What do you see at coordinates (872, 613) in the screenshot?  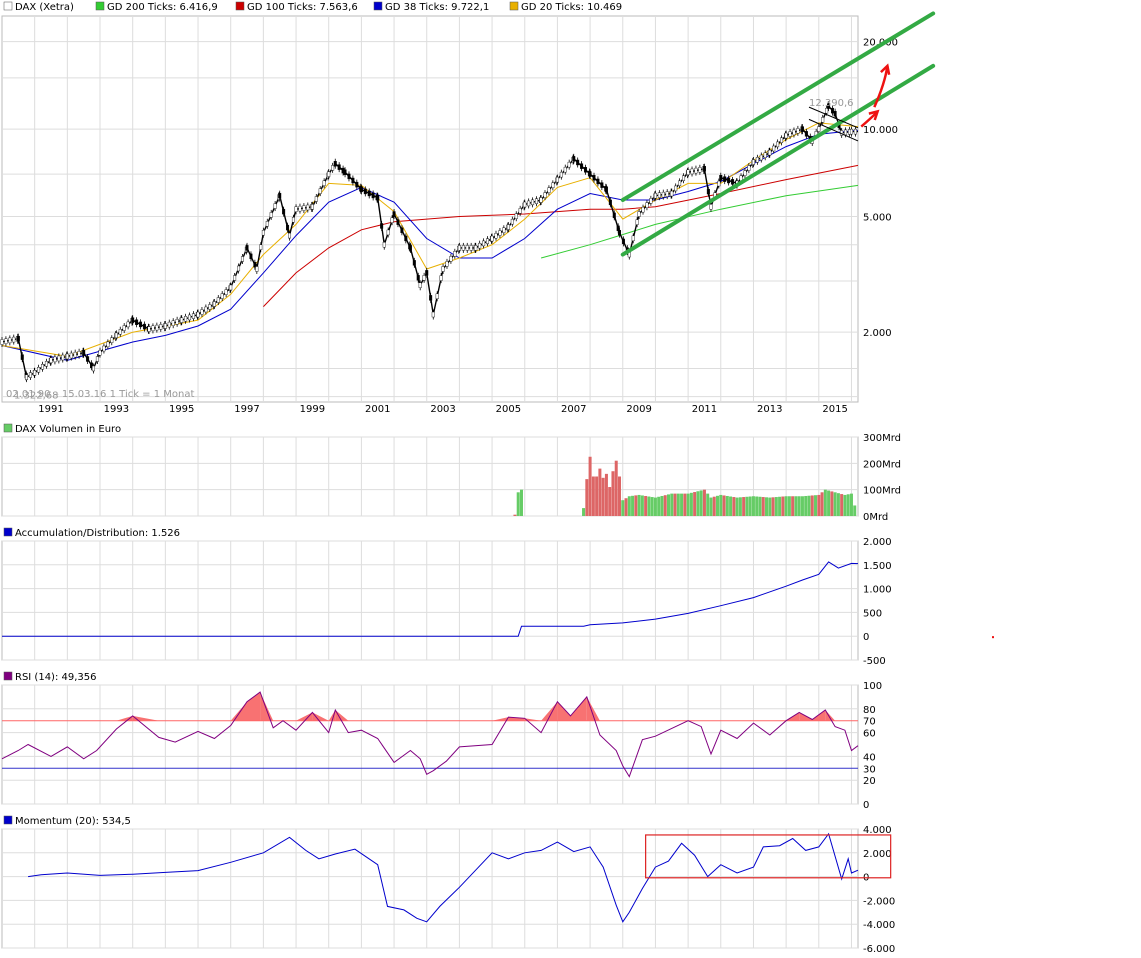 I see `y-tick-label: 500` at bounding box center [872, 613].